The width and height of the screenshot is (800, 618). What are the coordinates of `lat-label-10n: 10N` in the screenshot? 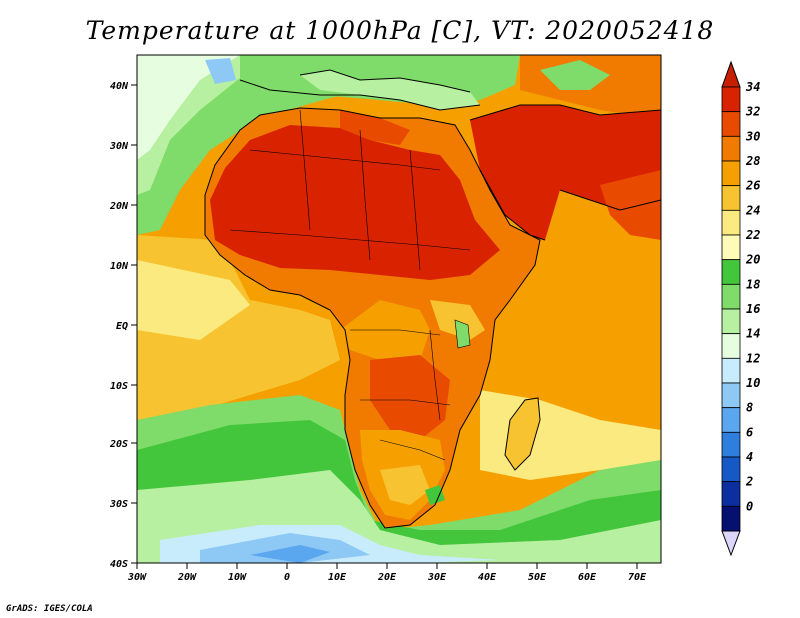 It's located at (119, 266).